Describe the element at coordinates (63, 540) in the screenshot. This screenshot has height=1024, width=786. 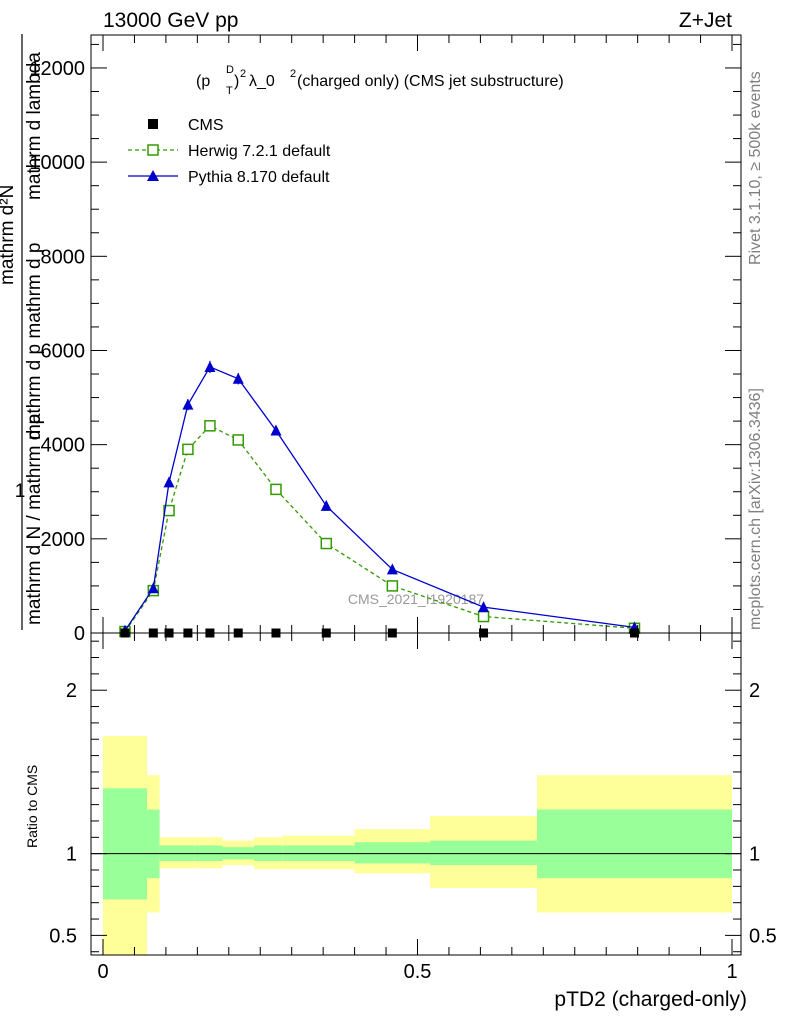
I see `main-ytick-label: 2000` at that location.